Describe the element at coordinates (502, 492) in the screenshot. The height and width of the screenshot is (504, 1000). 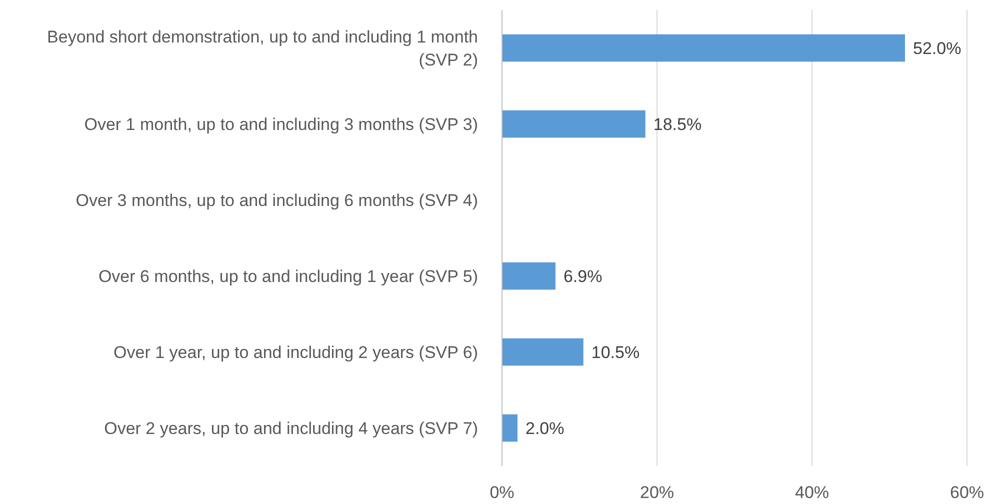
I see `x-tick-label: 0%` at that location.